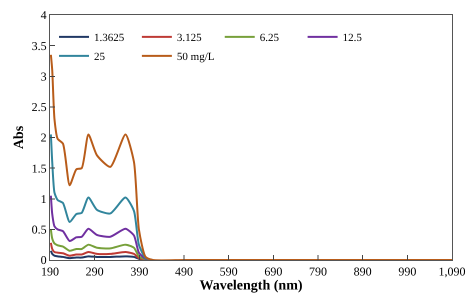 This screenshot has width=474, height=305. Describe the element at coordinates (109, 38) in the screenshot. I see `legend-label: 1.3625` at that location.